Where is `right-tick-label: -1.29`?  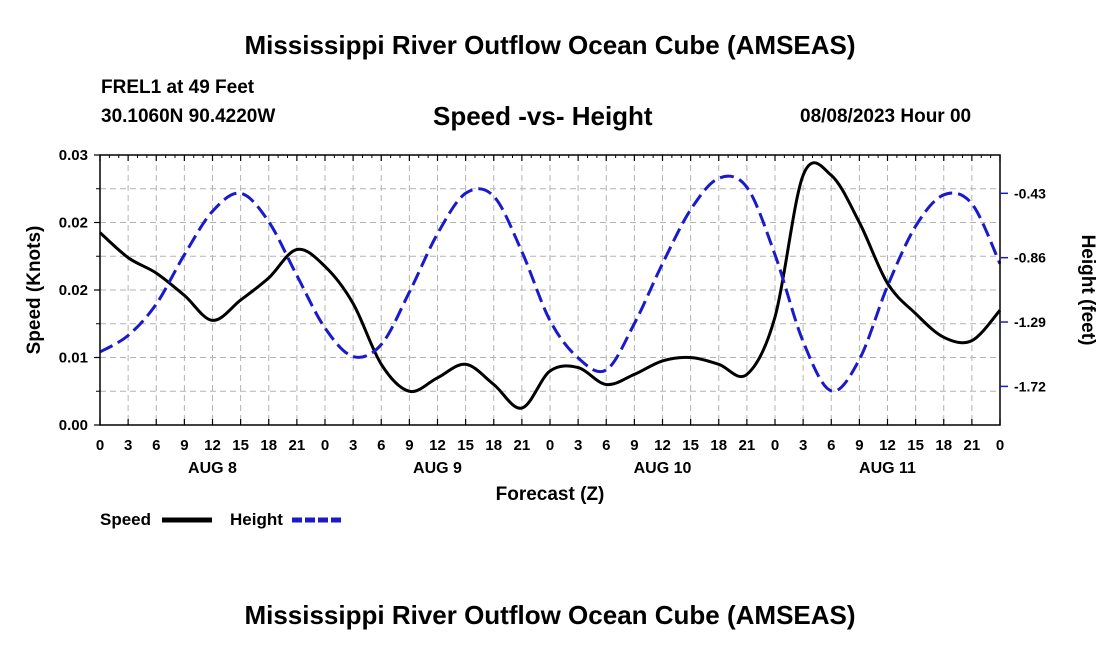
right-tick-label: -1.29 is located at coordinates (1030, 322).